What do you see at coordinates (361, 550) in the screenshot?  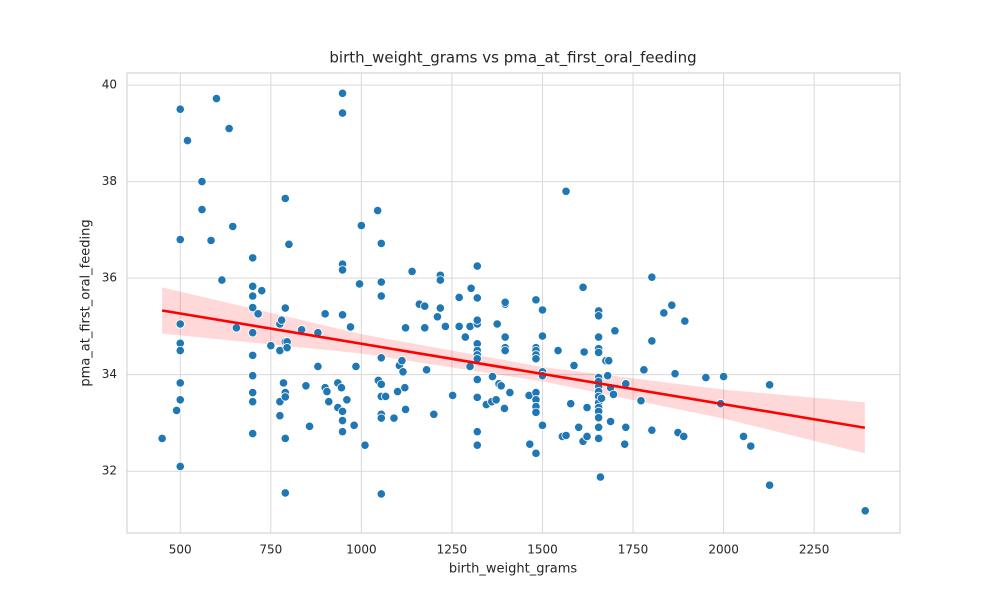 I see `x-tick-label: 1000` at bounding box center [361, 550].